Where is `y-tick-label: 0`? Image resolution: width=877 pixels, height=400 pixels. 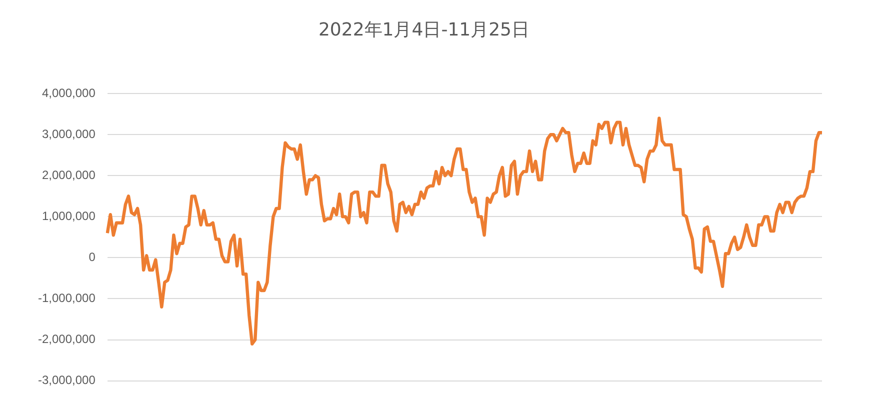 y-tick-label: 0 is located at coordinates (92, 257).